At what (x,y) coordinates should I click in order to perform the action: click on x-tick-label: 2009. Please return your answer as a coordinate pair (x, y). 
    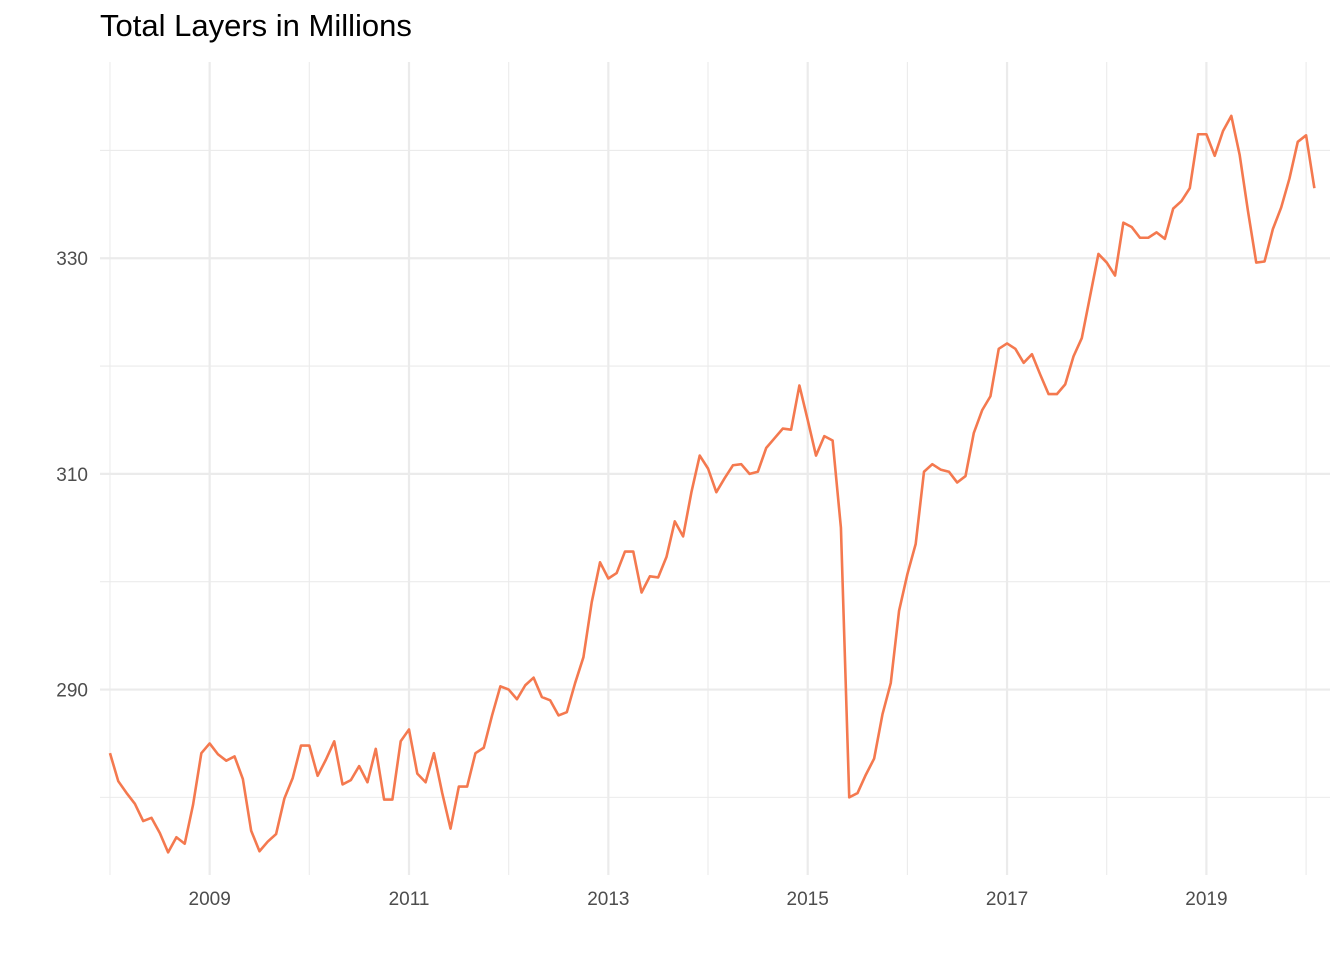
    Looking at the image, I should click on (210, 899).